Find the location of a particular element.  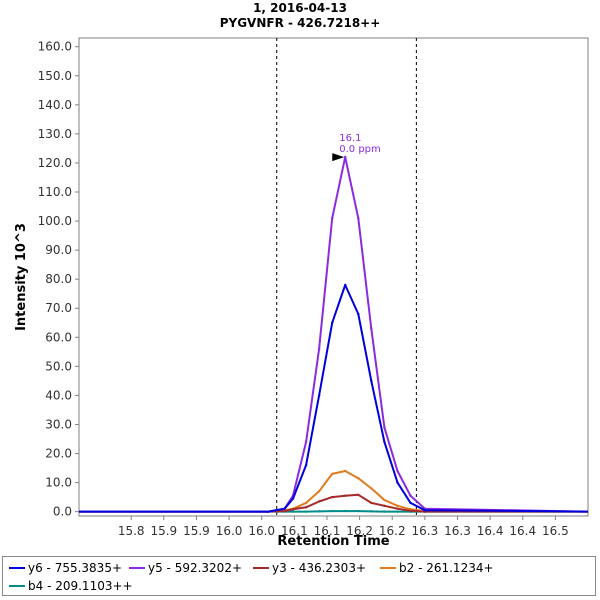

y-tick-label: 110.0 is located at coordinates (55, 192).